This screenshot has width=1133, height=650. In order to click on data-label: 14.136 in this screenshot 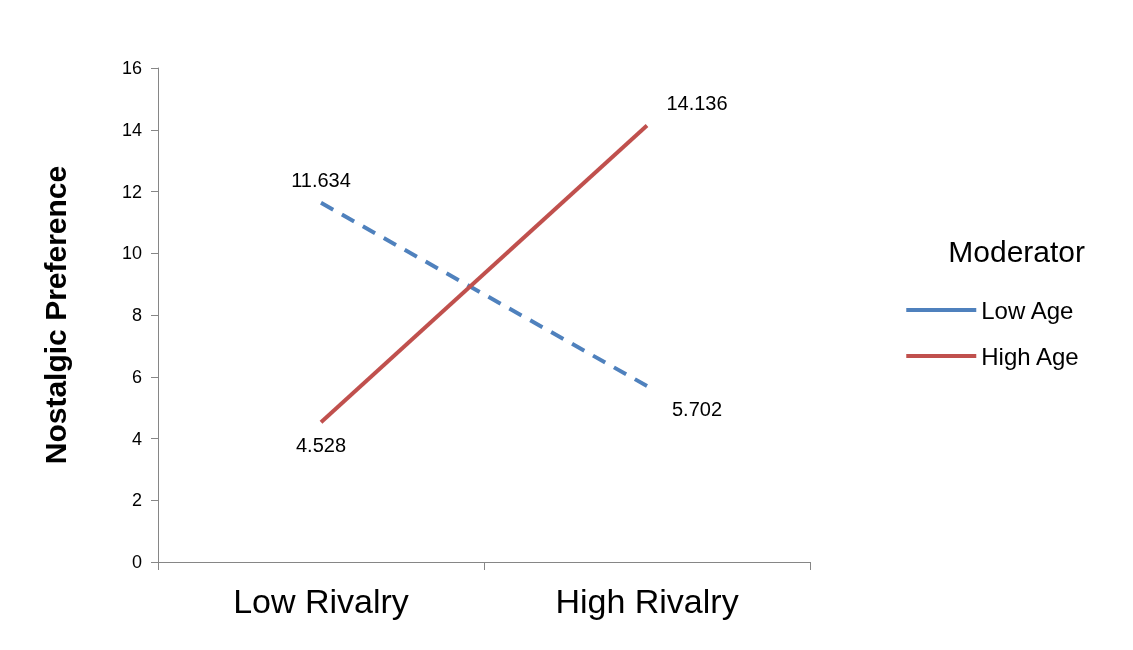, I will do `click(697, 102)`.